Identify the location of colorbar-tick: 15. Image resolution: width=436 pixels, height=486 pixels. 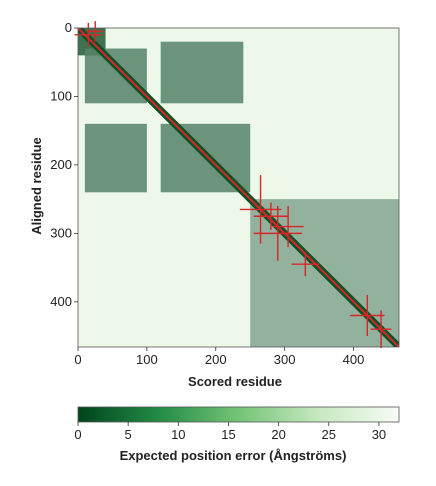
(228, 432).